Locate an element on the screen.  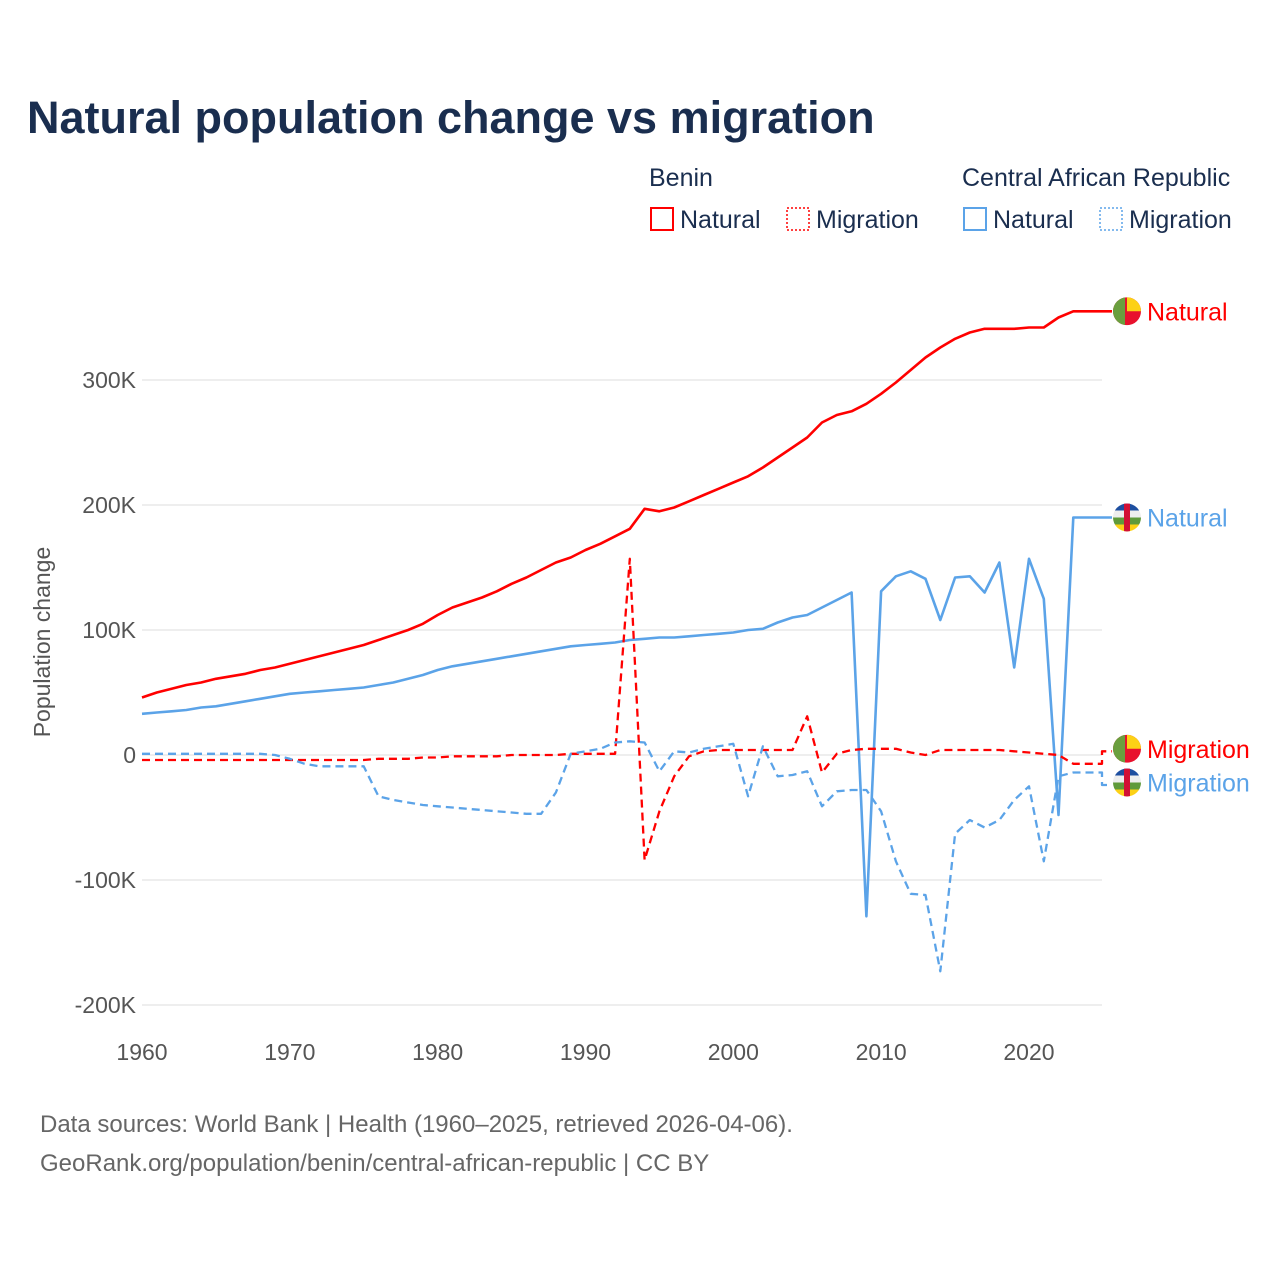
legend-swatch-benin-natural is located at coordinates (662, 219).